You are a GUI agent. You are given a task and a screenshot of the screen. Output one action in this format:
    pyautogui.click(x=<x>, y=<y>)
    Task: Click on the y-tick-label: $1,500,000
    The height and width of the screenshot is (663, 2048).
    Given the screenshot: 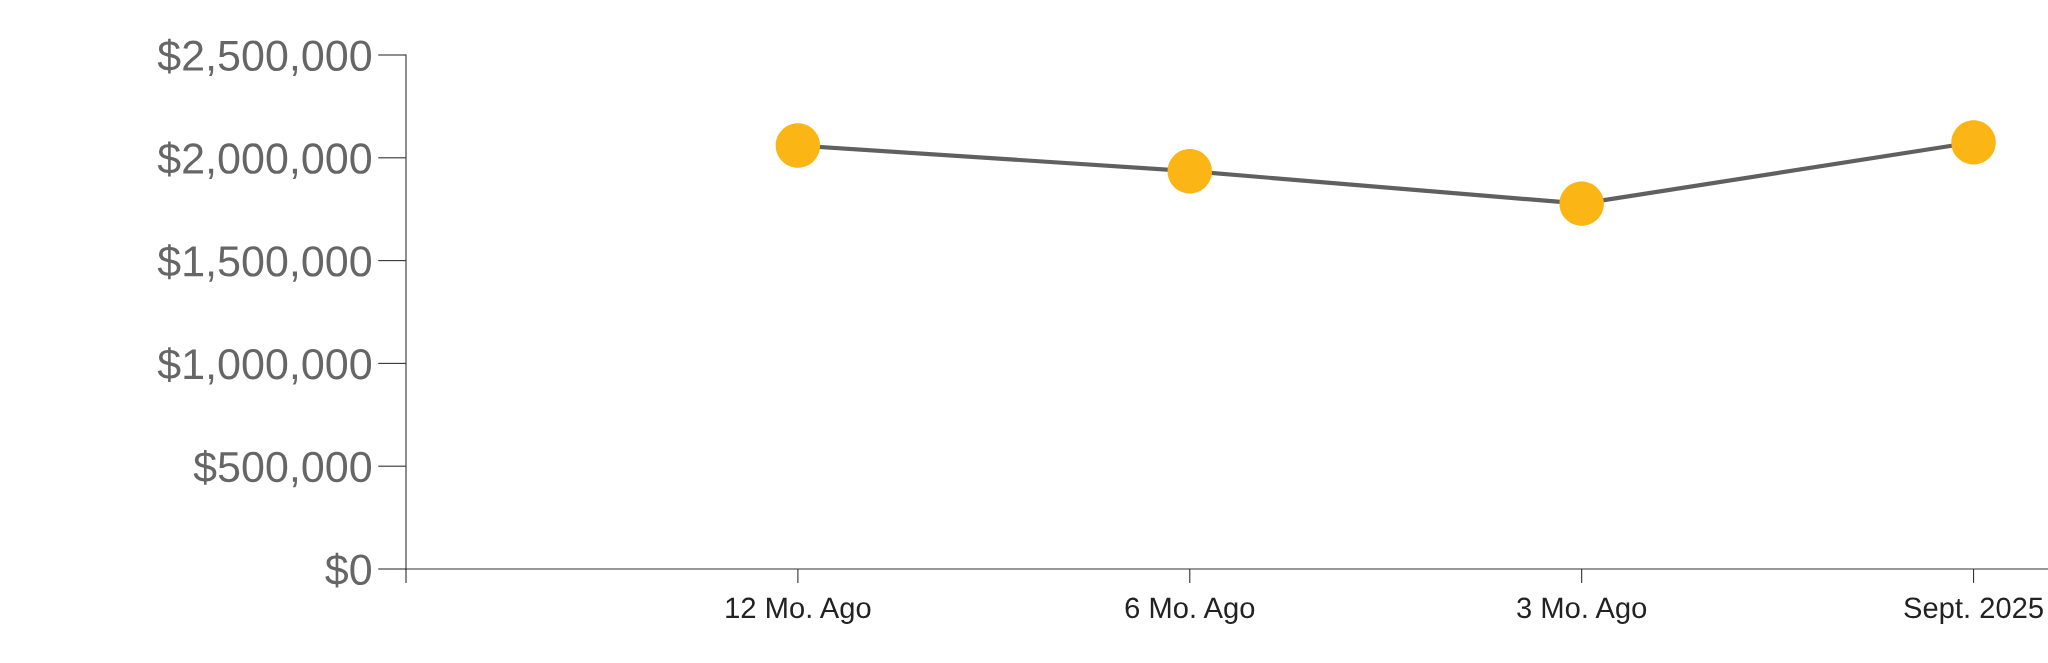 What is the action you would take?
    pyautogui.click(x=264, y=263)
    